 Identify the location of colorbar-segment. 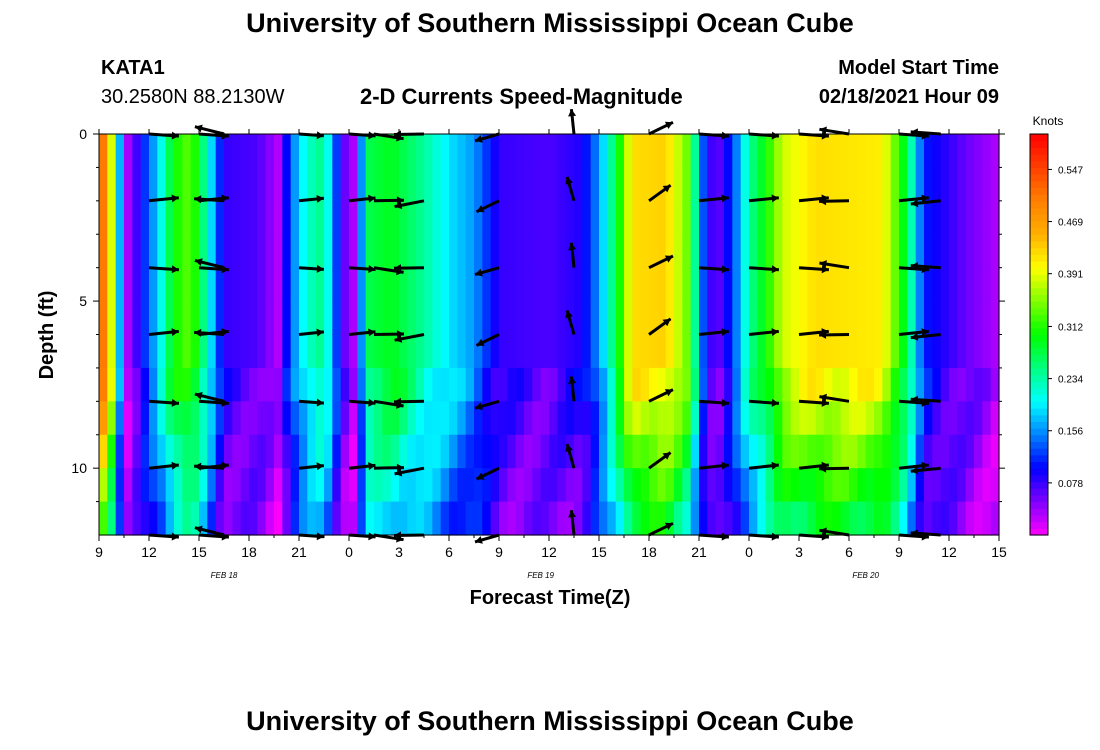
(1039, 365).